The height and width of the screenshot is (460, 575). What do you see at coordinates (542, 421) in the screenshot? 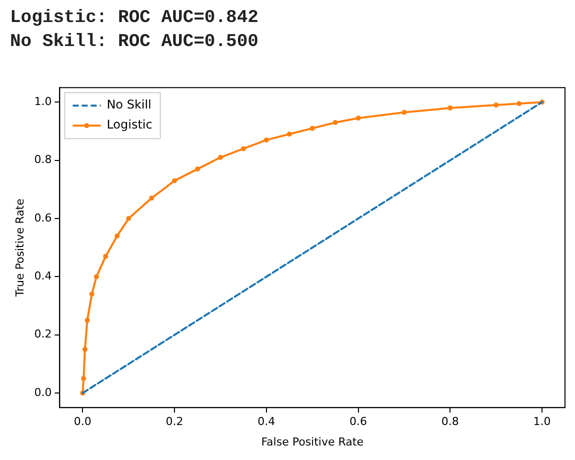
I see `x-tick-label: 1.0` at bounding box center [542, 421].